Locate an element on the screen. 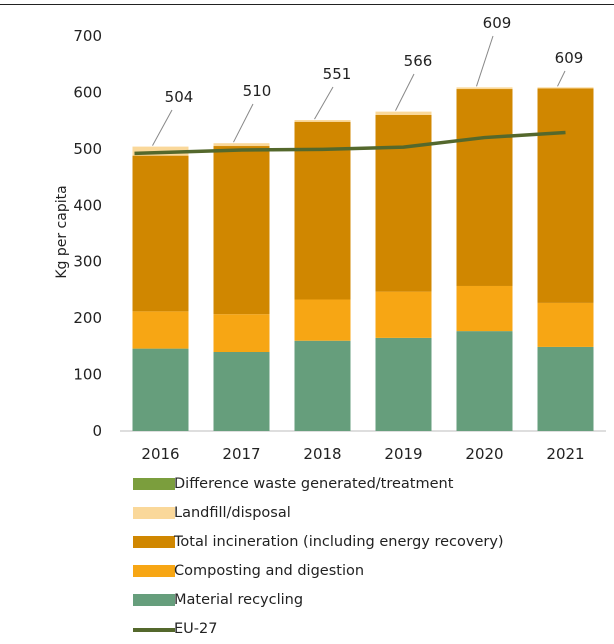  total-data-label: 504 is located at coordinates (179, 97).